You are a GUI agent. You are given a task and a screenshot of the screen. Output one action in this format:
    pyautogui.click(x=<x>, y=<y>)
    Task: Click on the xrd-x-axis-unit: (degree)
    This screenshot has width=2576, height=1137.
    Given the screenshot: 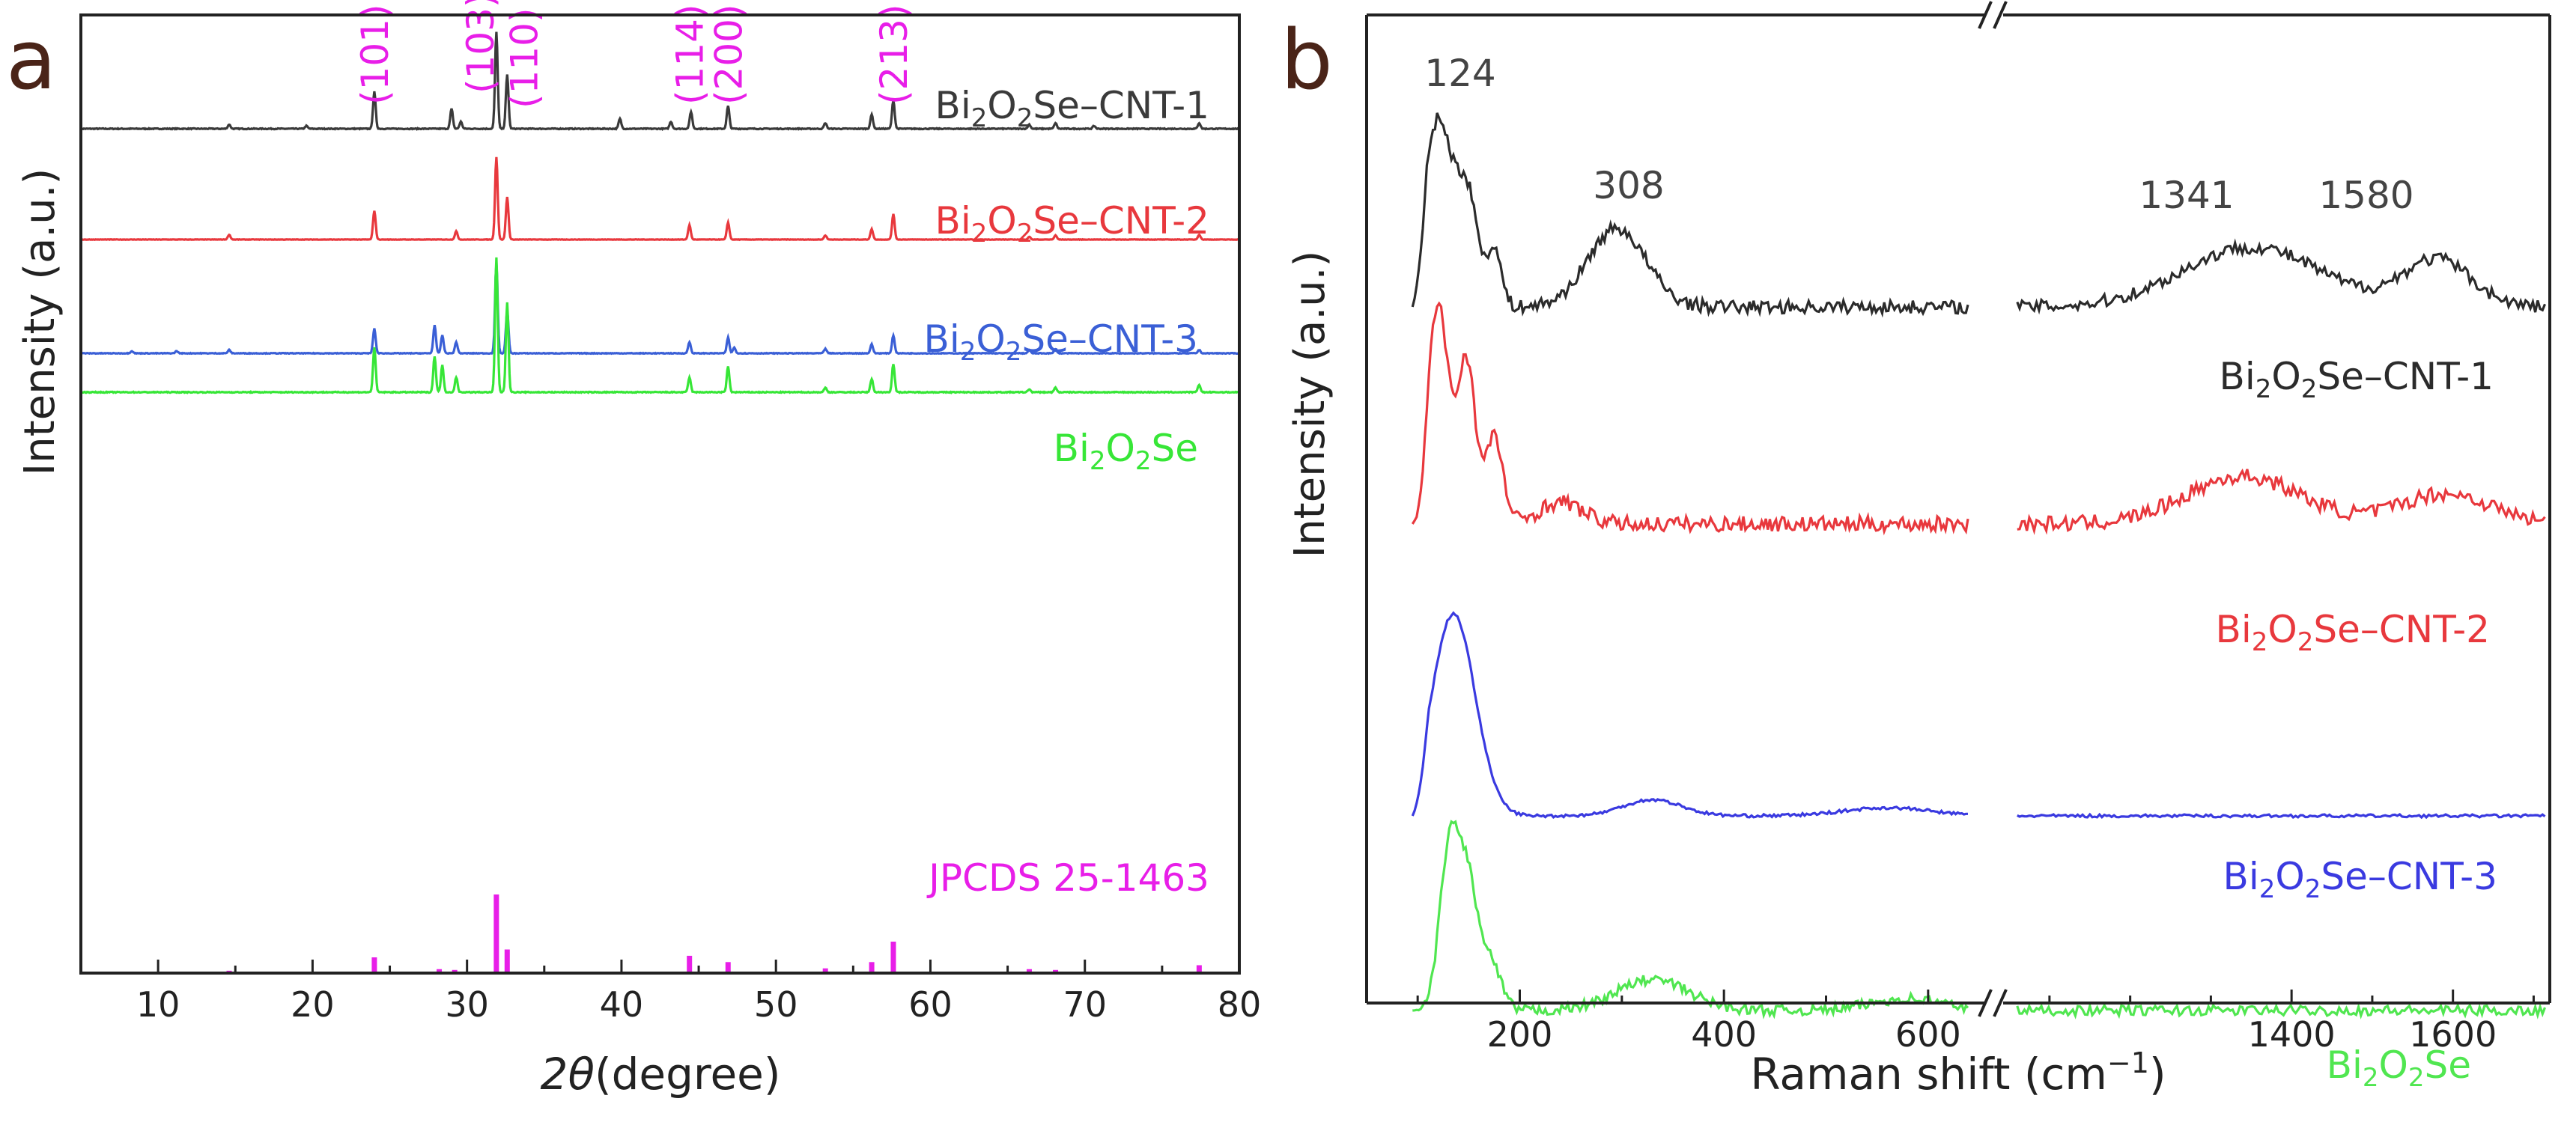 What is the action you would take?
    pyautogui.click(x=688, y=1074)
    